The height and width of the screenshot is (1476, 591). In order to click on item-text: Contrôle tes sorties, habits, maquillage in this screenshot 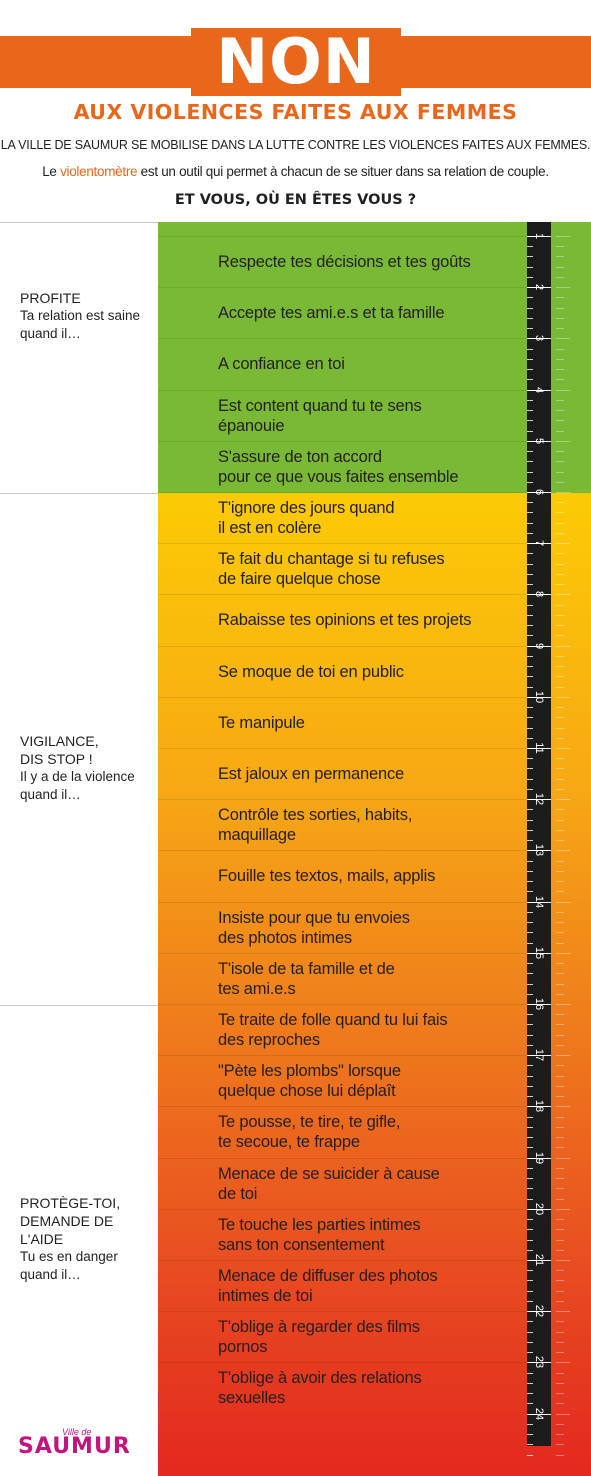, I will do `click(315, 825)`.